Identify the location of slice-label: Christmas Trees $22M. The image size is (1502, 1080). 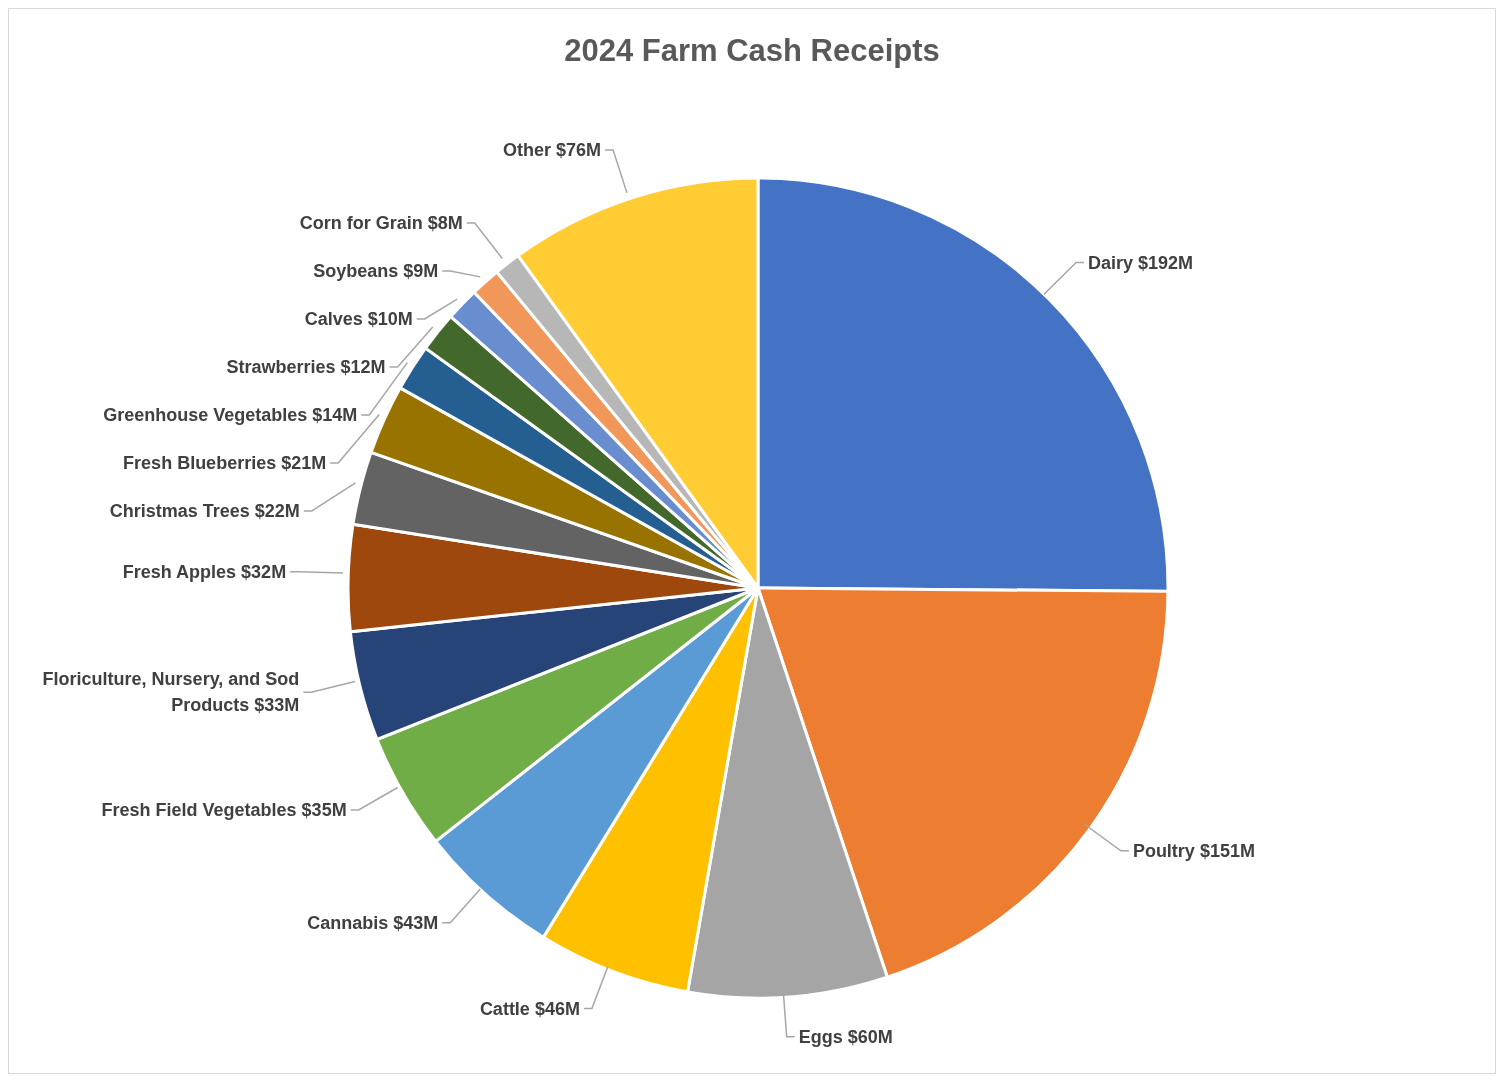
(204, 510).